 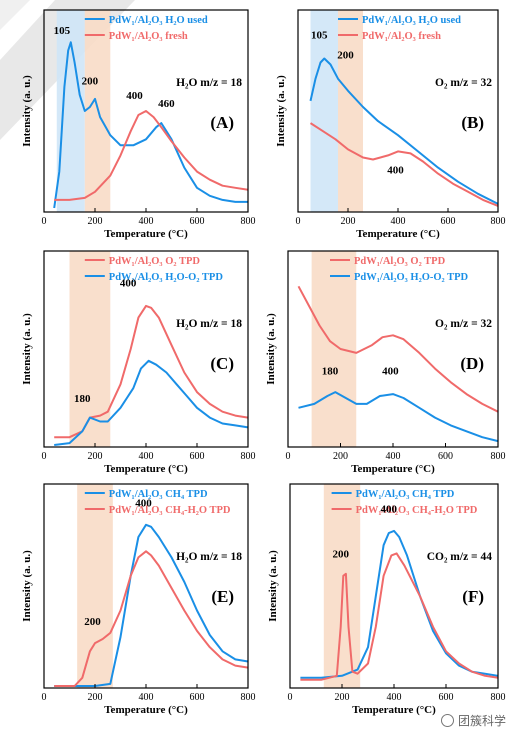 I want to click on panel-label: (C), so click(x=222, y=363).